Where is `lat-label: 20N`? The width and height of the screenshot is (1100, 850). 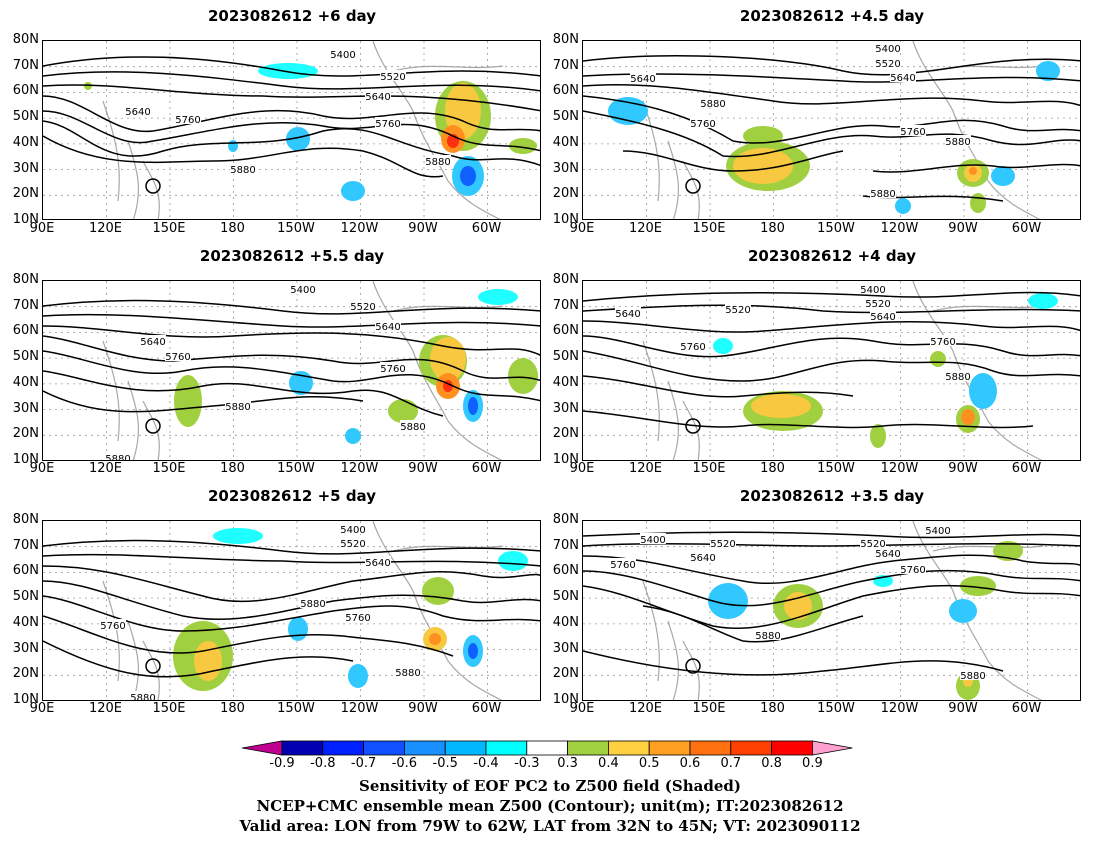 lat-label: 20N is located at coordinates (25, 434).